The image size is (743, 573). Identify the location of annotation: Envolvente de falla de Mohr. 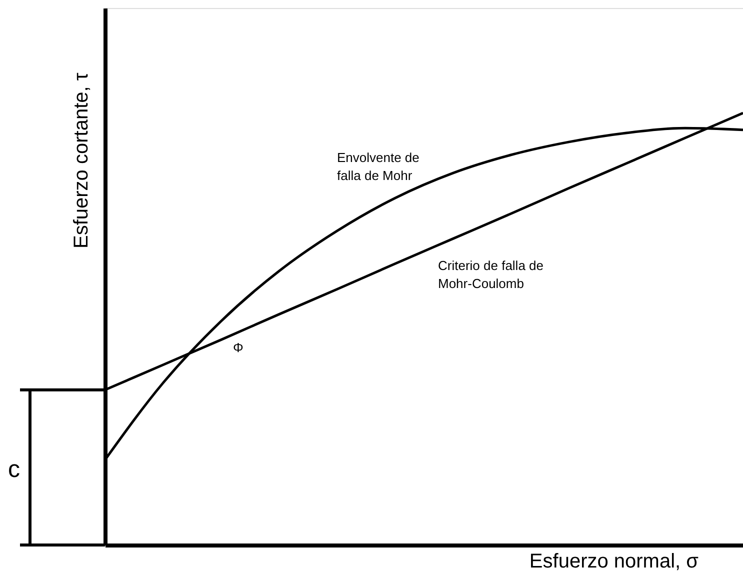
(378, 166).